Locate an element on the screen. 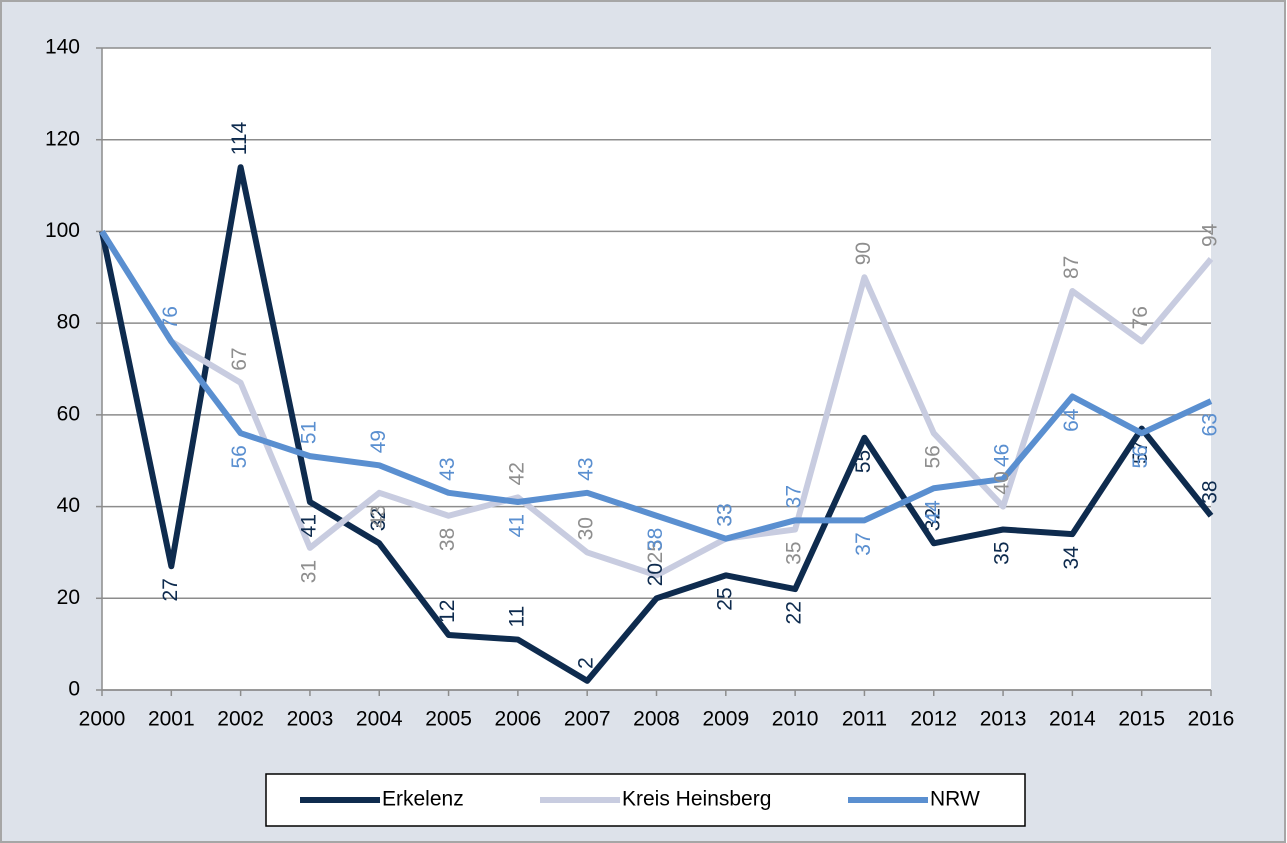 The width and height of the screenshot is (1287, 843). x-tick-label: 2003 is located at coordinates (310, 719).